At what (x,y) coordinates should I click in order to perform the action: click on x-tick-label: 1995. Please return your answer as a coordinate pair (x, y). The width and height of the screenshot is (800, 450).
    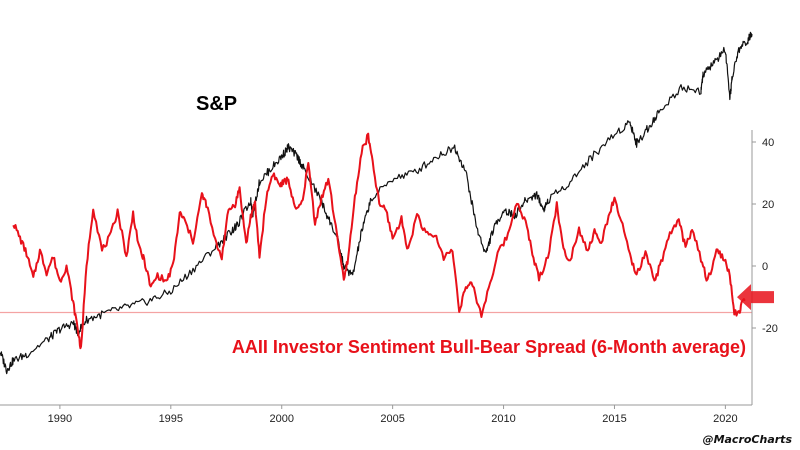
    Looking at the image, I should click on (171, 419).